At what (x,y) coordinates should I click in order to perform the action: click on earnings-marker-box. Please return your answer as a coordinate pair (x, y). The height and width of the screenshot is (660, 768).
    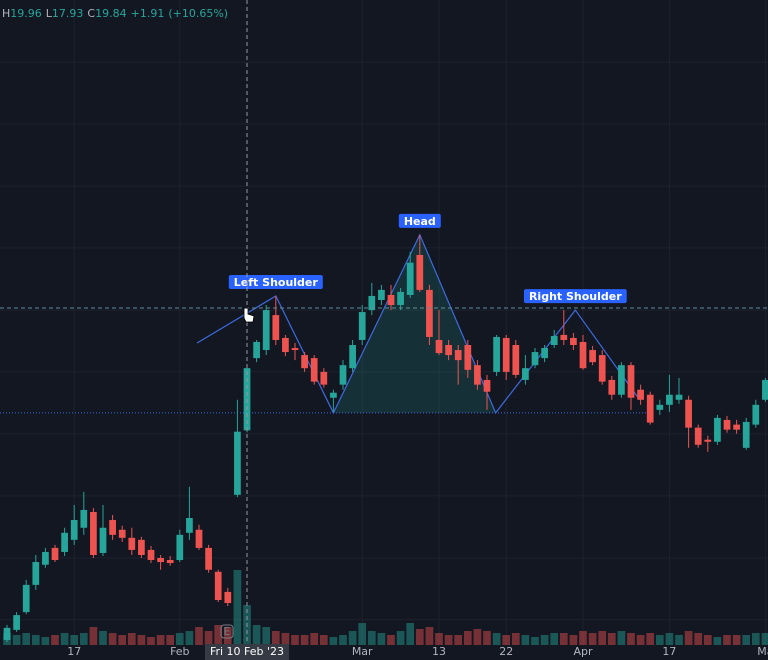
    Looking at the image, I should click on (227, 631).